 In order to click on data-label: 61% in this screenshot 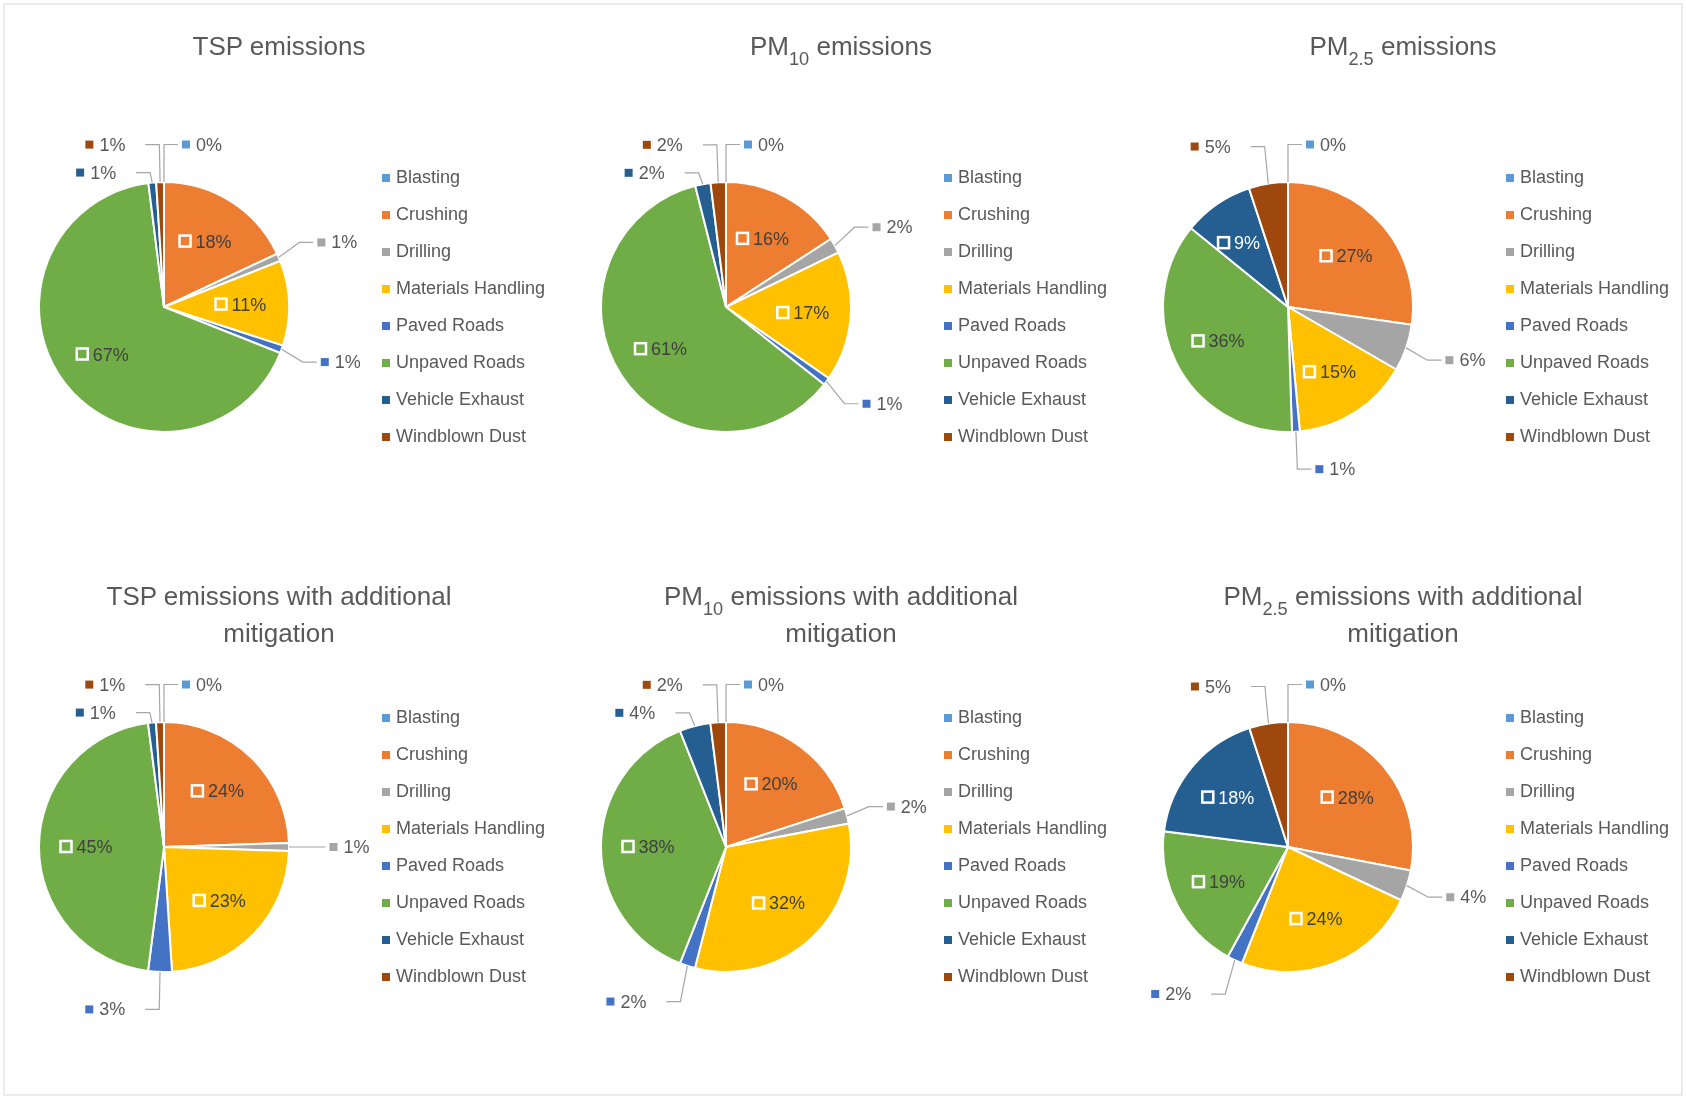, I will do `click(669, 349)`.